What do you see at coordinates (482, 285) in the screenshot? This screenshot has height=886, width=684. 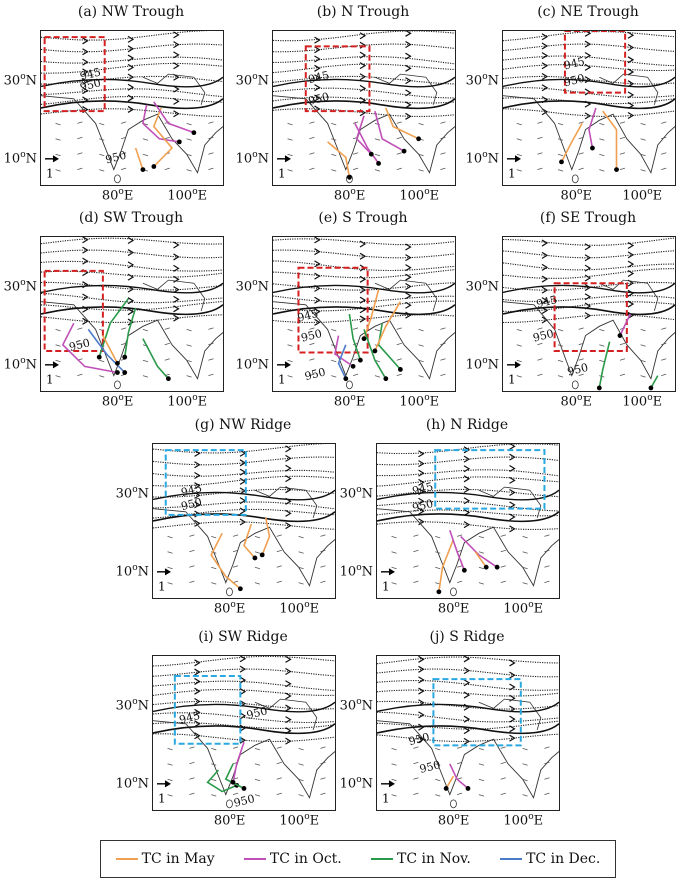 I see `lat-label-30n-f: 30oN` at bounding box center [482, 285].